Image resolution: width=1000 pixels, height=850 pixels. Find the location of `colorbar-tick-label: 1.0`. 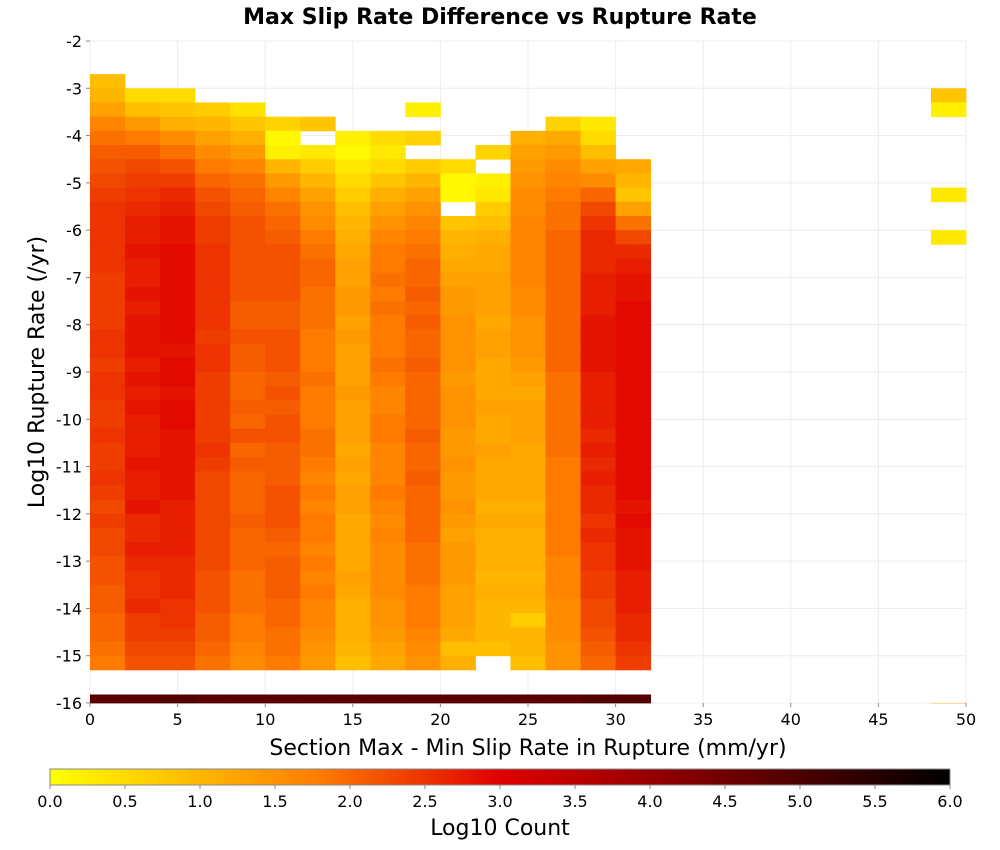

colorbar-tick-label: 1.0 is located at coordinates (199, 801).